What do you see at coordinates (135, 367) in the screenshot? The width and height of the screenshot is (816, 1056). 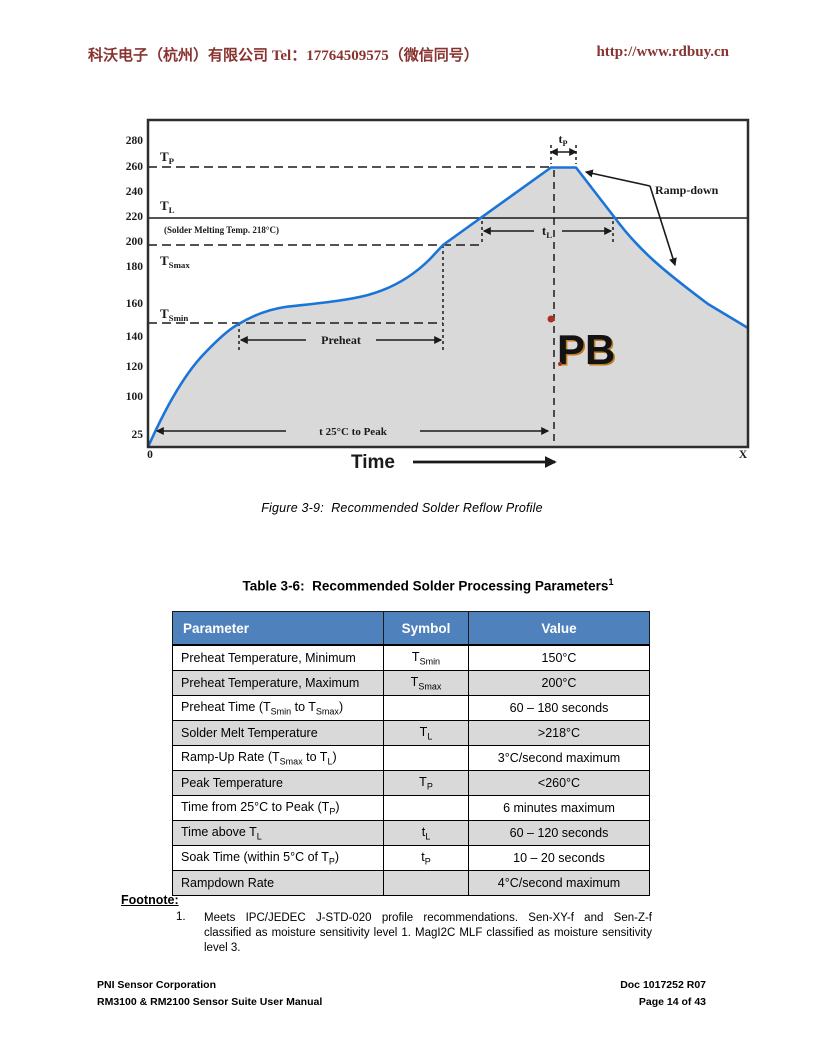 I see `y-tick-label: 120` at bounding box center [135, 367].